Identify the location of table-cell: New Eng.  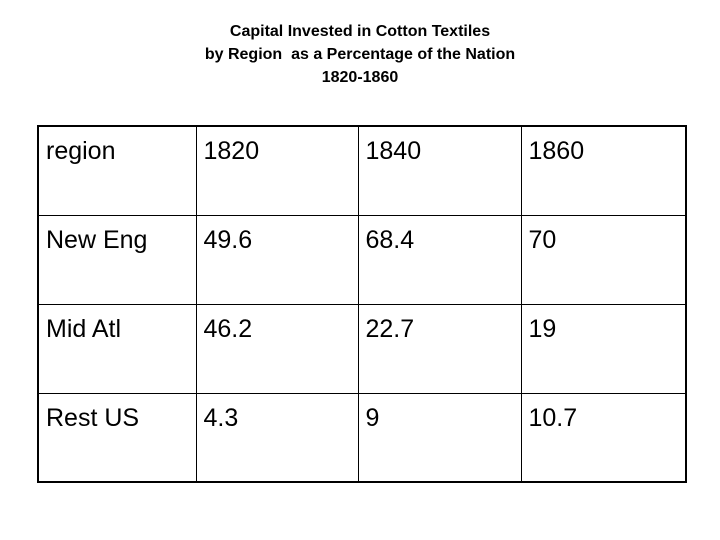
(117, 259).